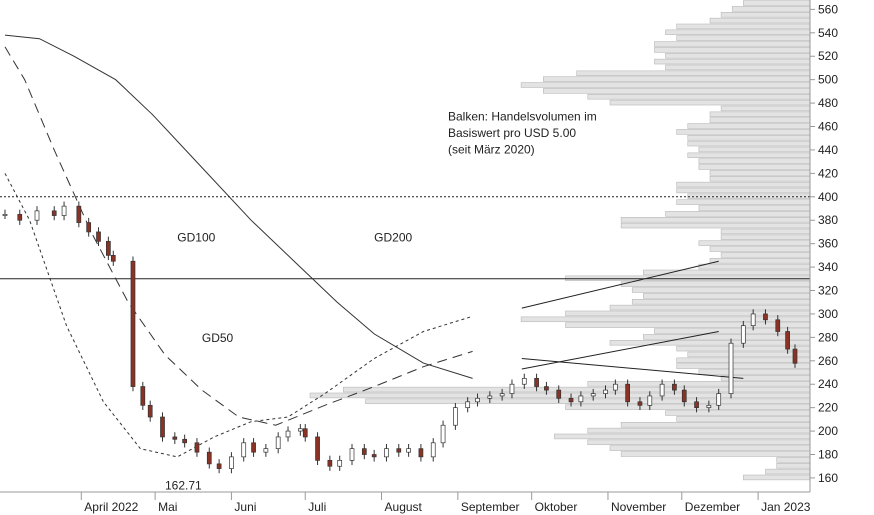 Image resolution: width=874 pixels, height=515 pixels. What do you see at coordinates (620, 284) in the screenshot?
I see `channel-upper-line` at bounding box center [620, 284].